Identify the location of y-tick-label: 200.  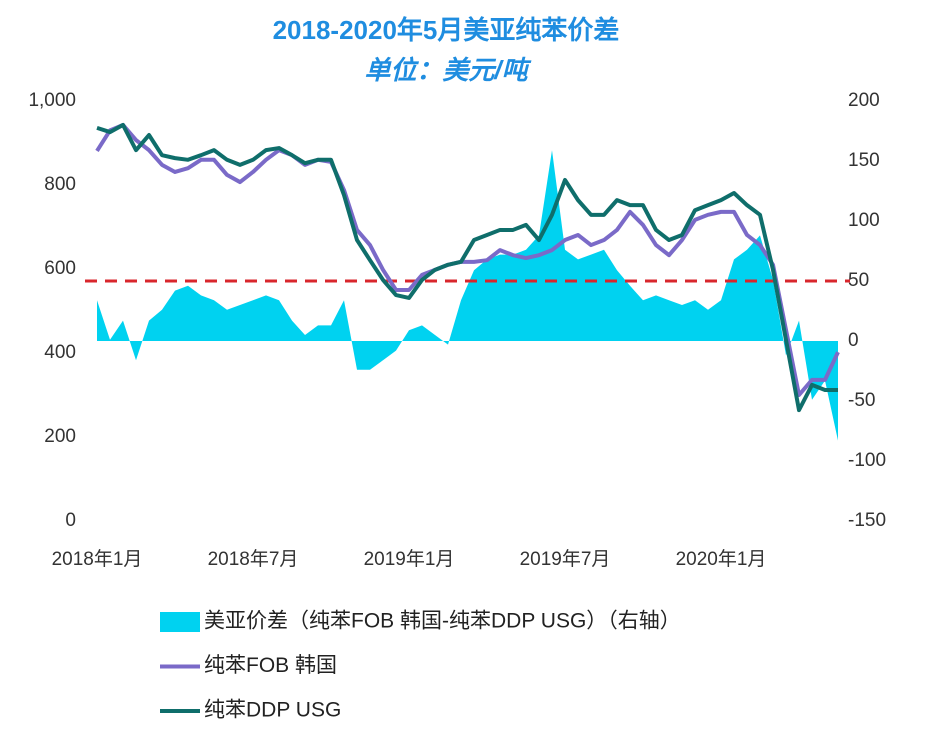
(60, 436).